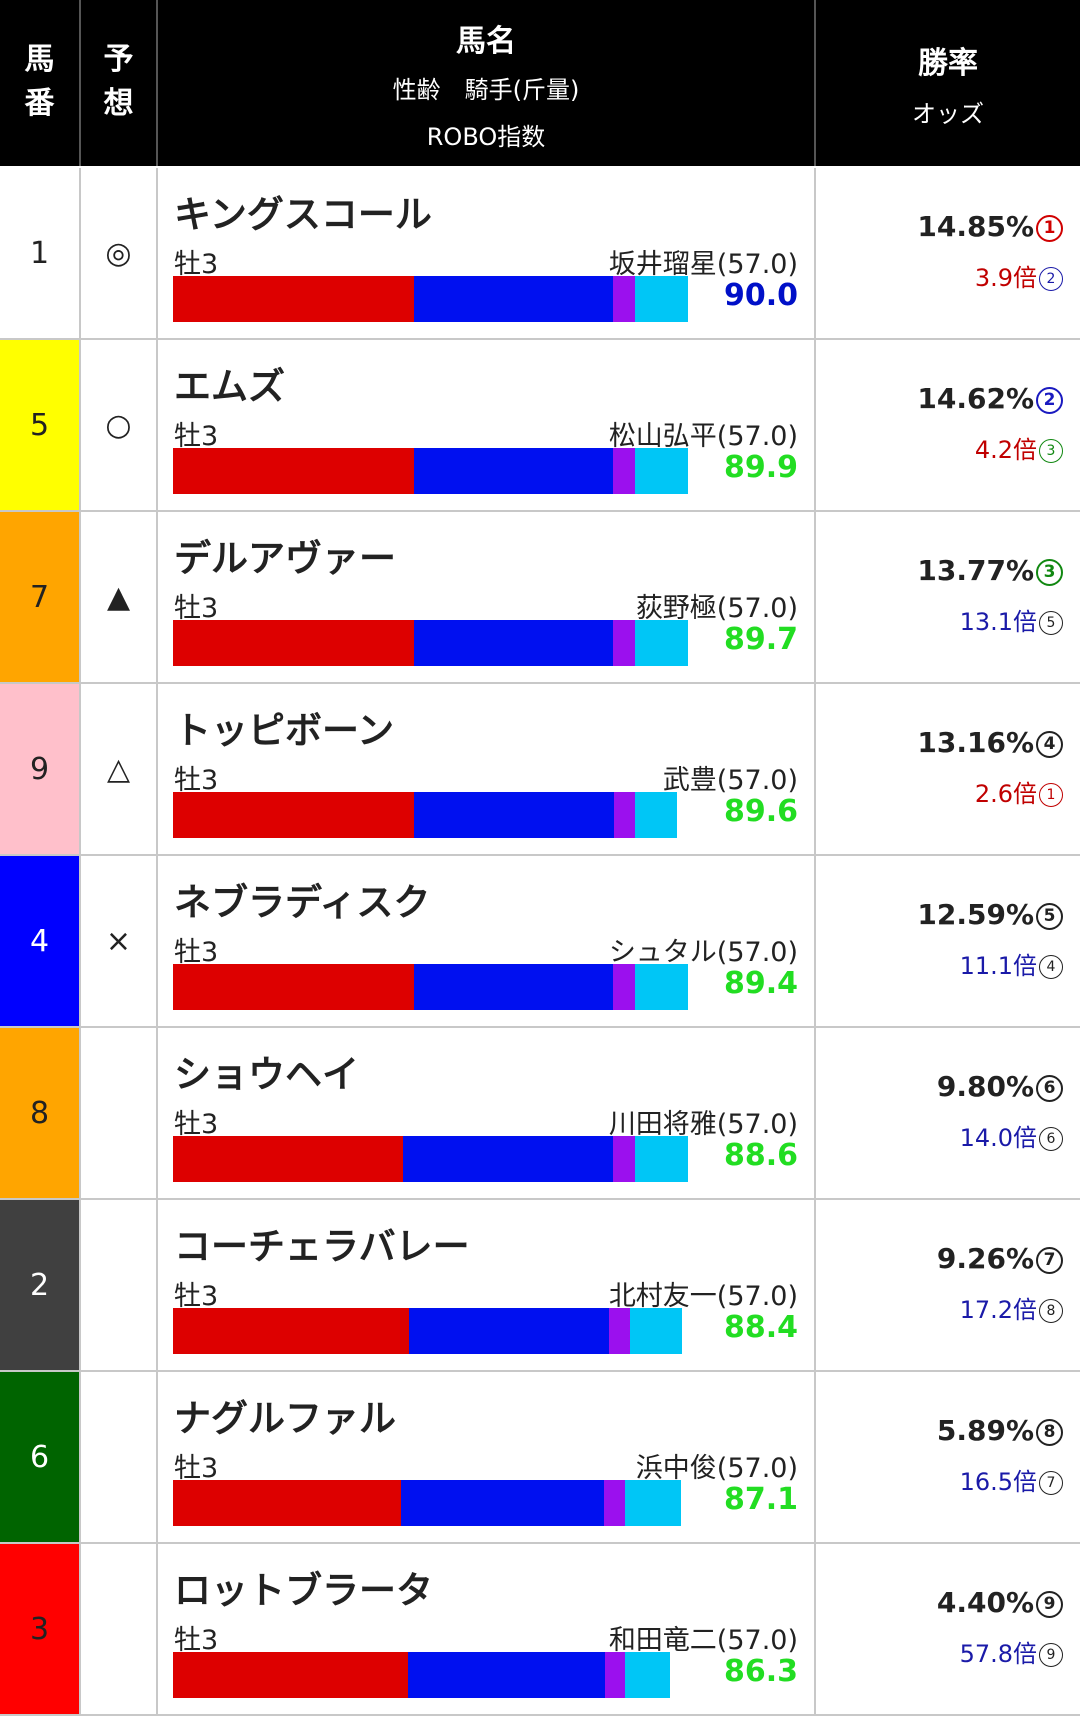 Image resolution: width=1080 pixels, height=1716 pixels. I want to click on table-row: 6 ナグルファル 牡3 浜中俊(57.0) 87.1 5.89% 8 16.5倍 7, so click(540, 1457).